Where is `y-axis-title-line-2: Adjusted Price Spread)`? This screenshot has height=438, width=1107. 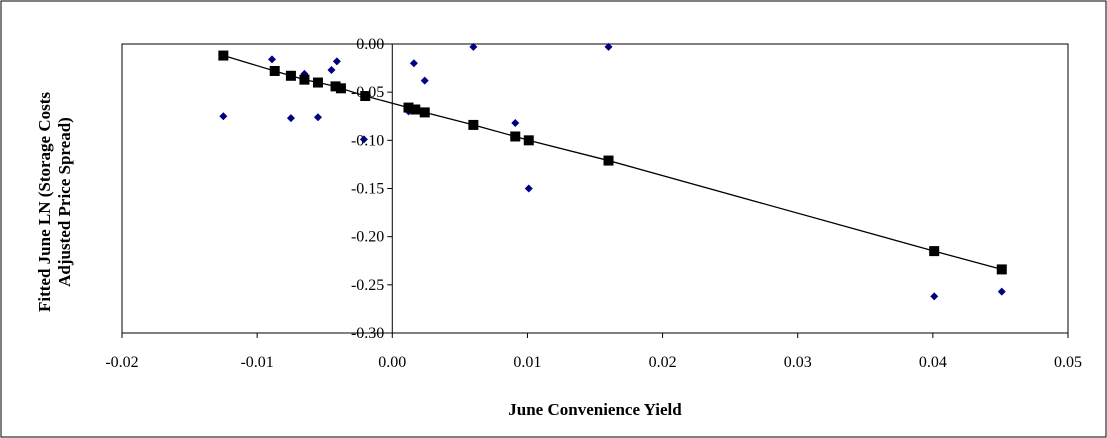
y-axis-title-line-2: Adjusted Price Spread) is located at coordinates (64, 202).